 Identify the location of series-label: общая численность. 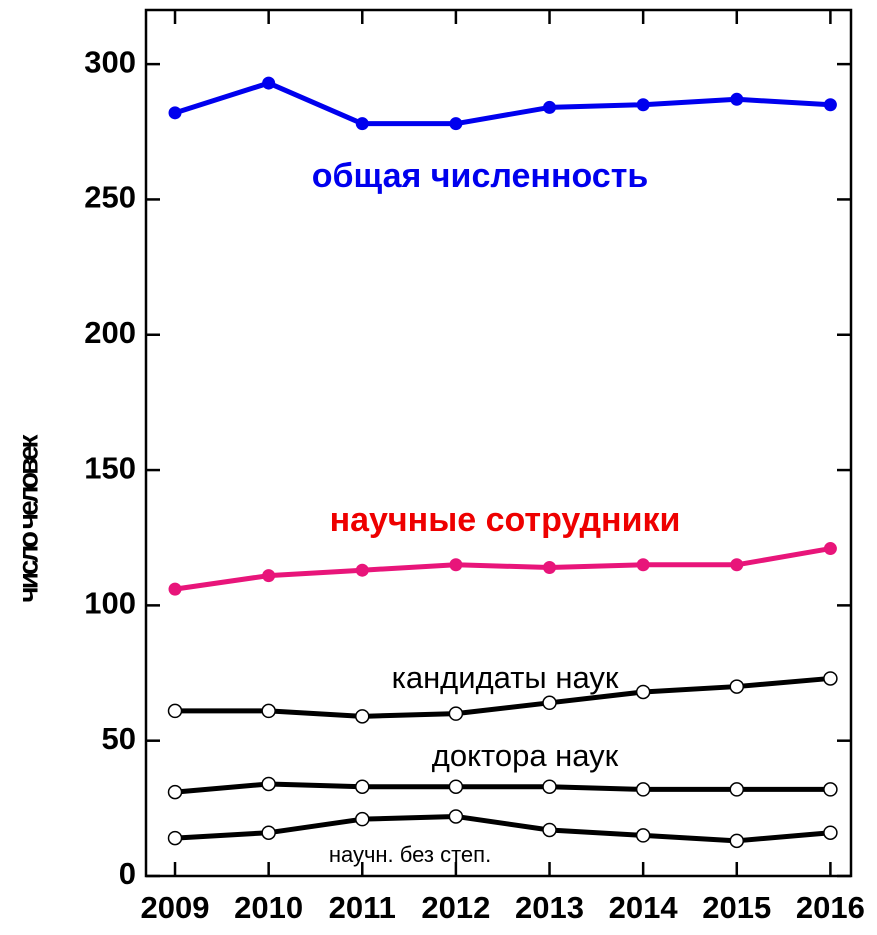
(480, 176).